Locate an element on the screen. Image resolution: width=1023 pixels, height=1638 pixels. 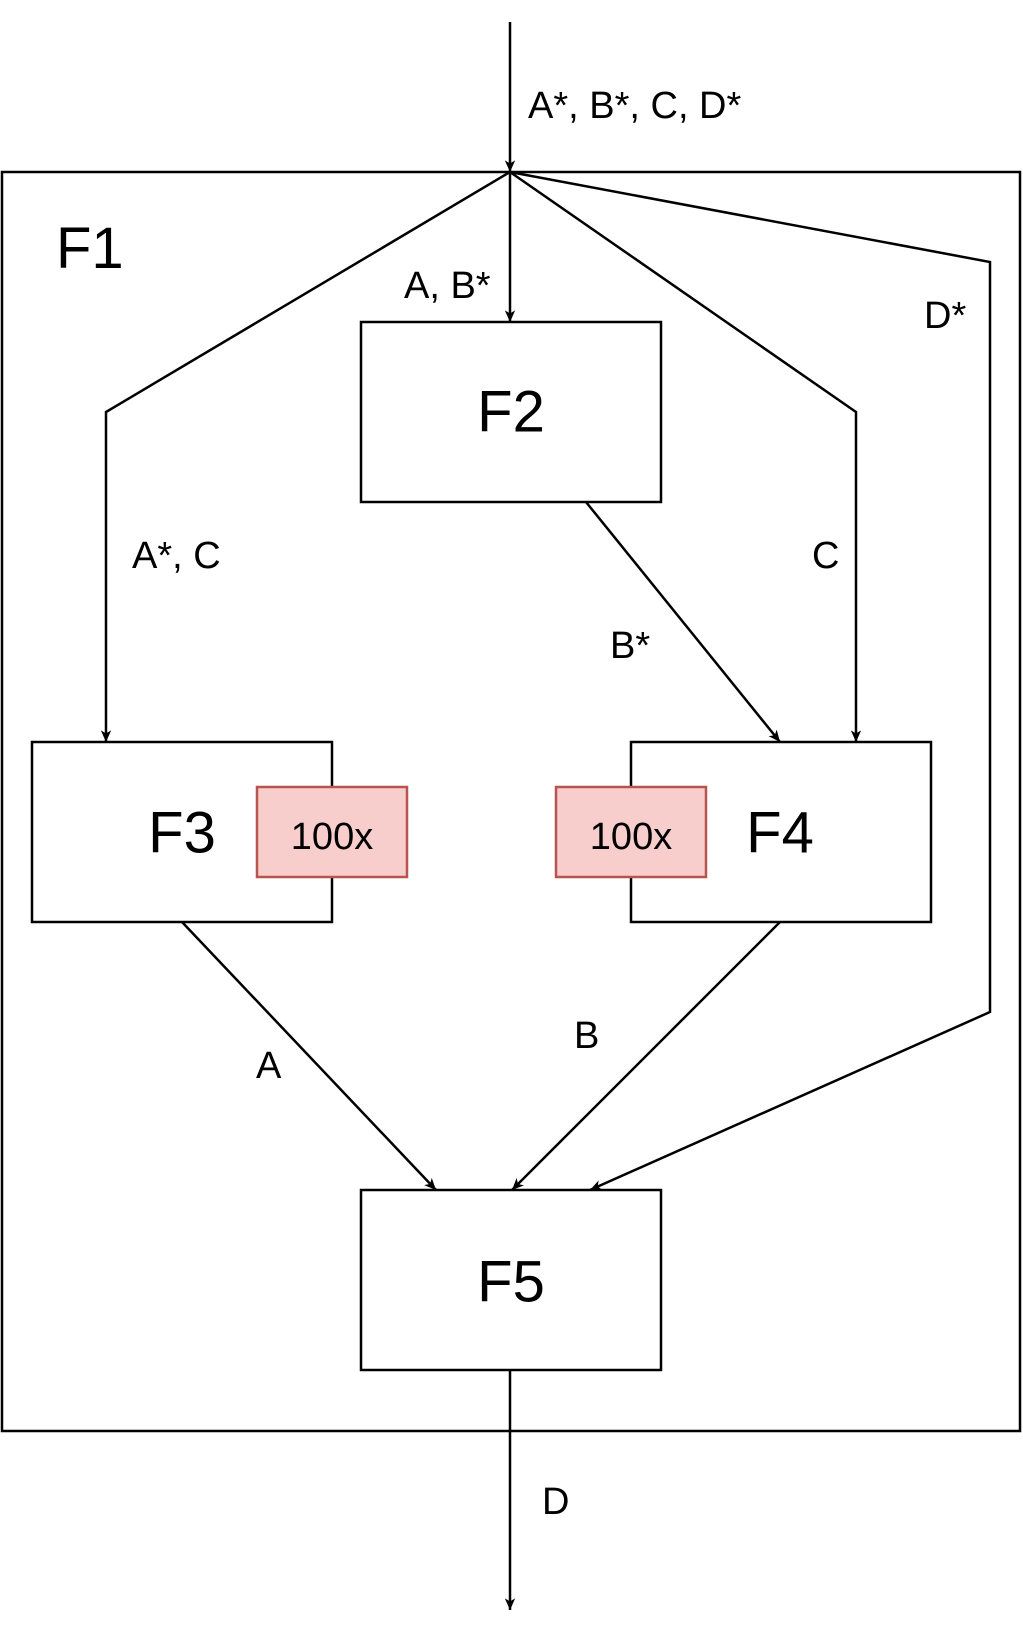
edge-to-f2-label: A, B* is located at coordinates (447, 286).